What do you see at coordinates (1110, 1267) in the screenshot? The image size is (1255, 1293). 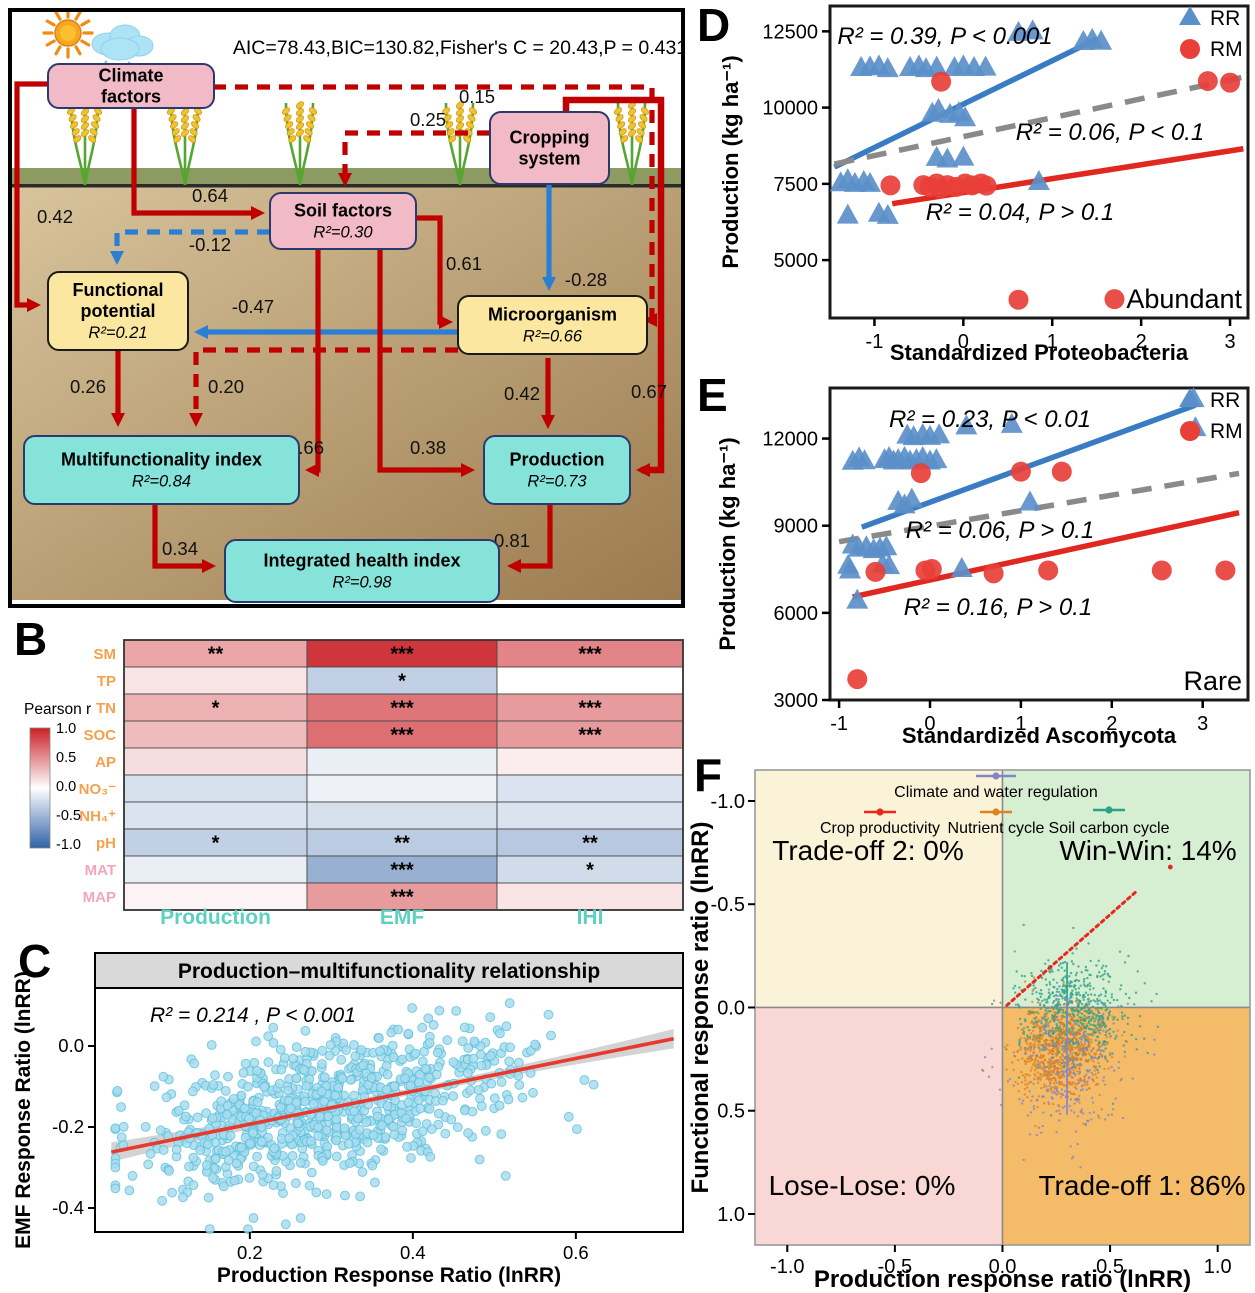 I see `svg-text: 0.5` at bounding box center [1110, 1267].